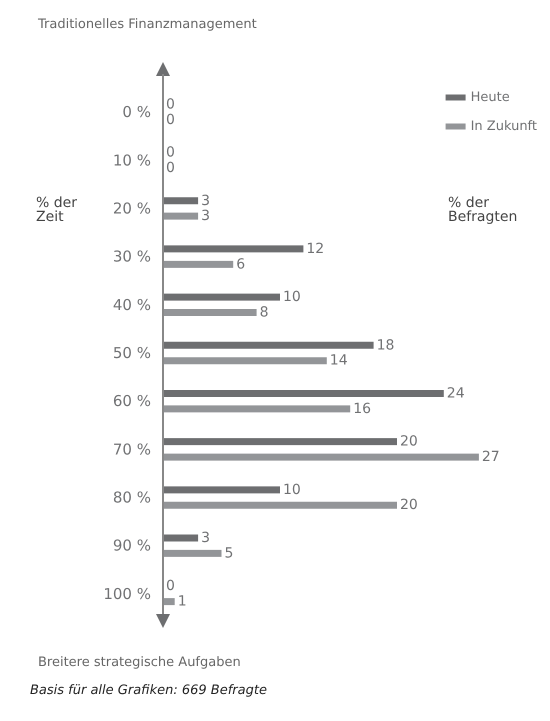 This screenshot has height=721, width=550. What do you see at coordinates (229, 553) in the screenshot?
I see `data-label: 5` at bounding box center [229, 553].